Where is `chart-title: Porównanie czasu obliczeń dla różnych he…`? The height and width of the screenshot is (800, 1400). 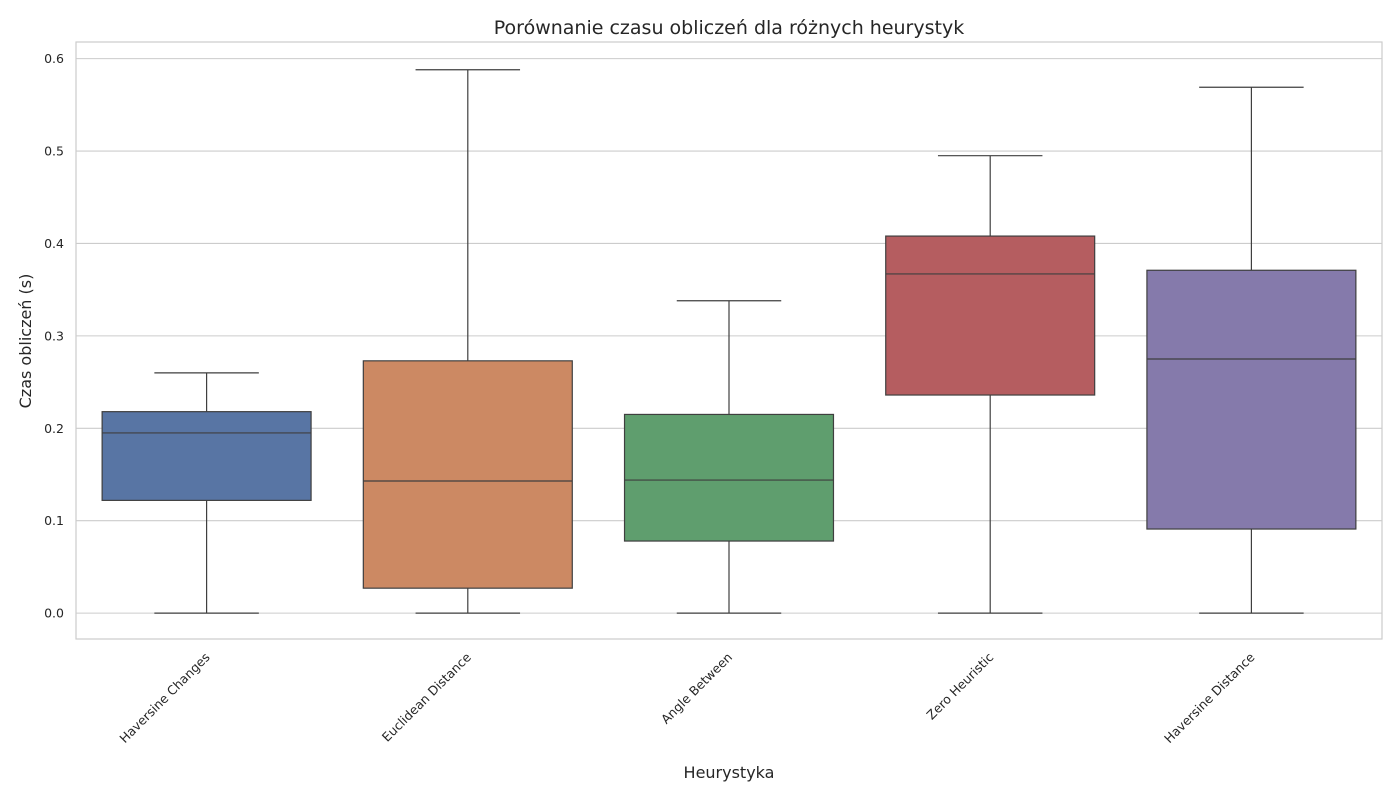 chart-title: Porównanie czasu obliczeń dla różnych he… is located at coordinates (729, 28).